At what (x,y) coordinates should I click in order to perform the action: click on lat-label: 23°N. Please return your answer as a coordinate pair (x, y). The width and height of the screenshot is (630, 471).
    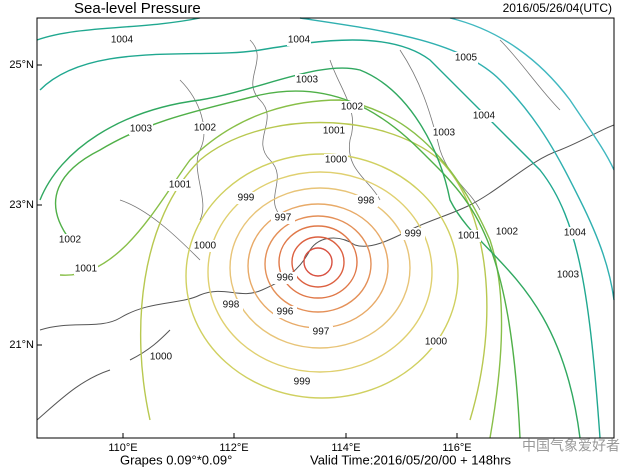
    Looking at the image, I should click on (21, 205).